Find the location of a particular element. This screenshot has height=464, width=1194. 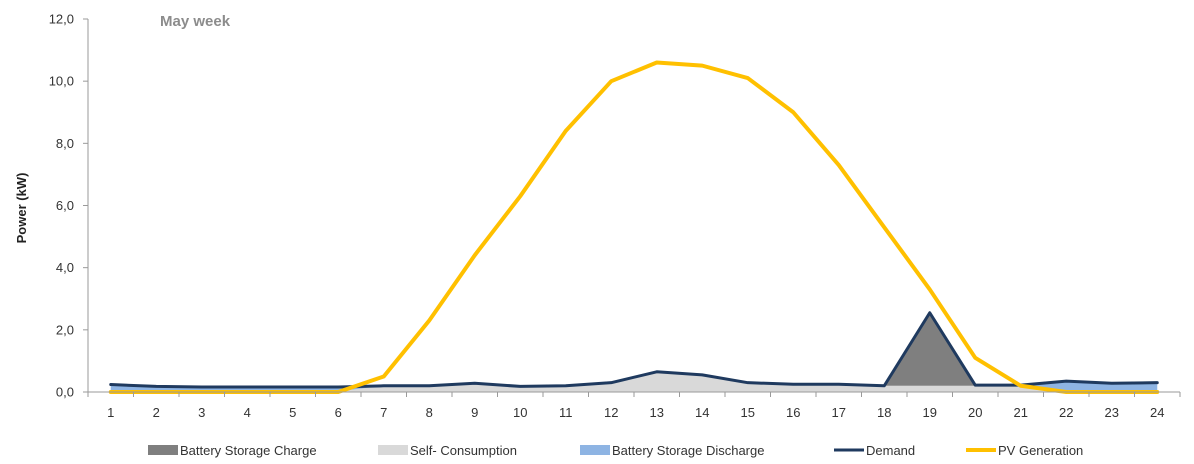

y-axis-label: Power (kW) is located at coordinates (21, 208).